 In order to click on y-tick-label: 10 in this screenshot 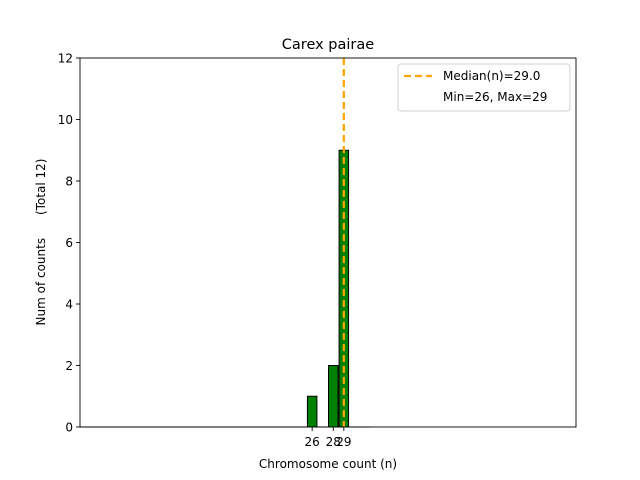, I will do `click(65, 120)`.